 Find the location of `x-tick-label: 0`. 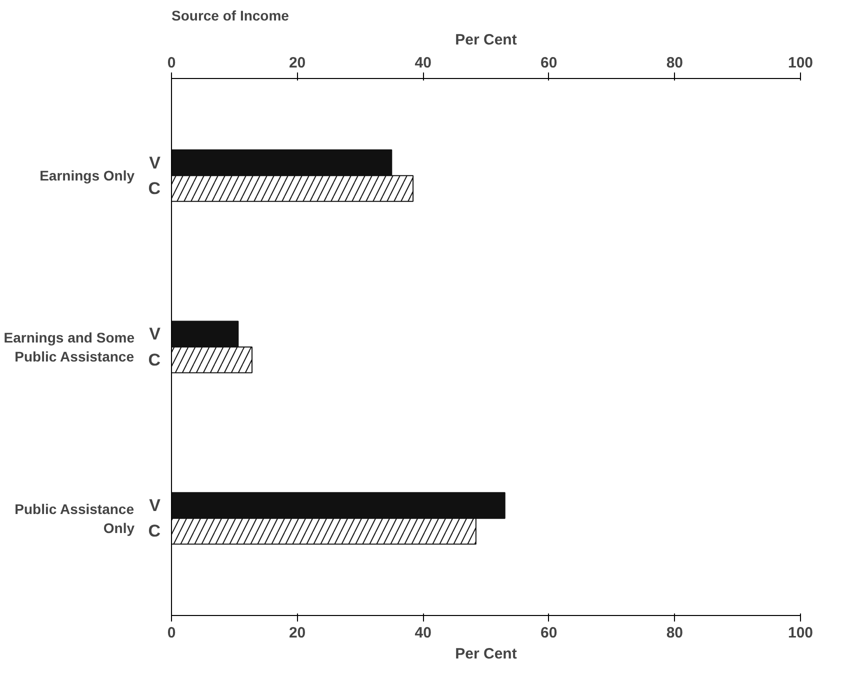

x-tick-label: 0 is located at coordinates (171, 63).